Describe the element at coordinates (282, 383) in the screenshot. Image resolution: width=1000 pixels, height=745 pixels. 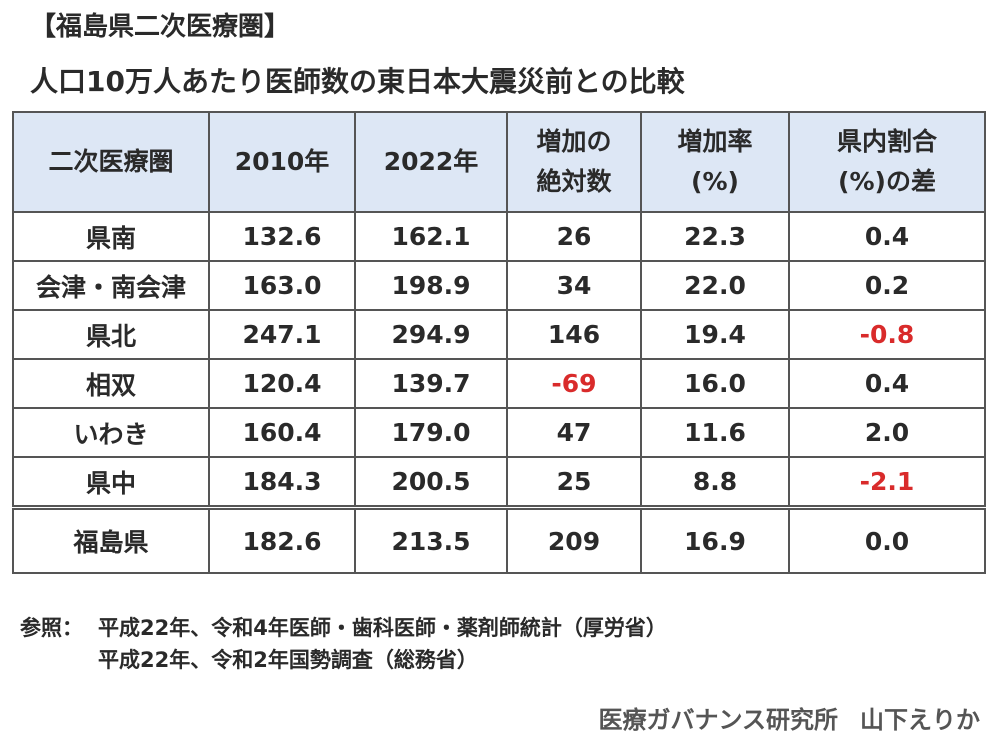
I see `value-2010: 120.4` at that location.